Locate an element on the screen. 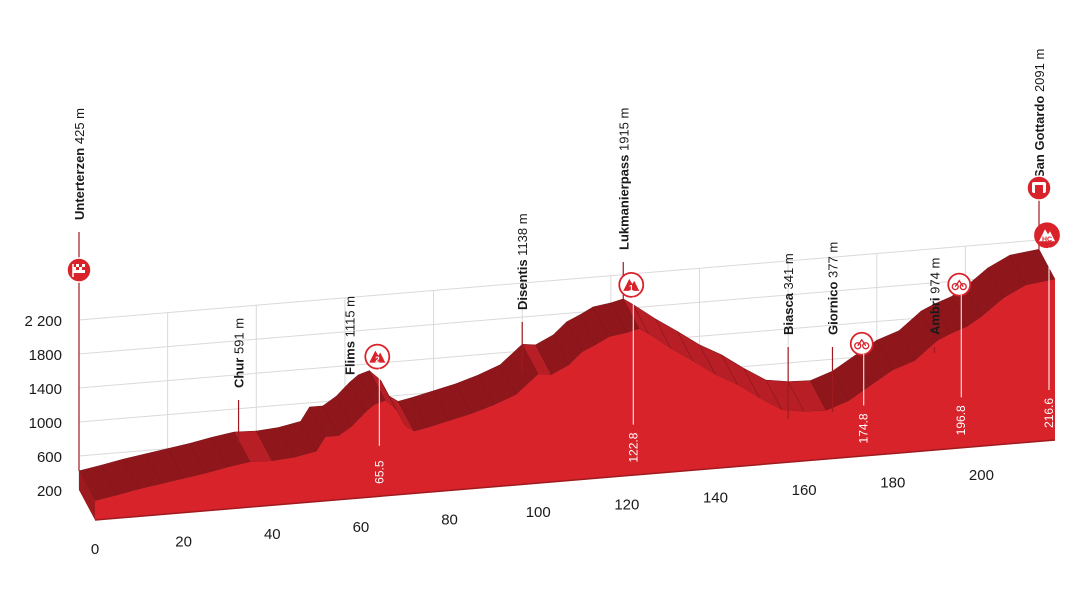 The height and width of the screenshot is (594, 1082). x-tick-label: 100 is located at coordinates (538, 512).